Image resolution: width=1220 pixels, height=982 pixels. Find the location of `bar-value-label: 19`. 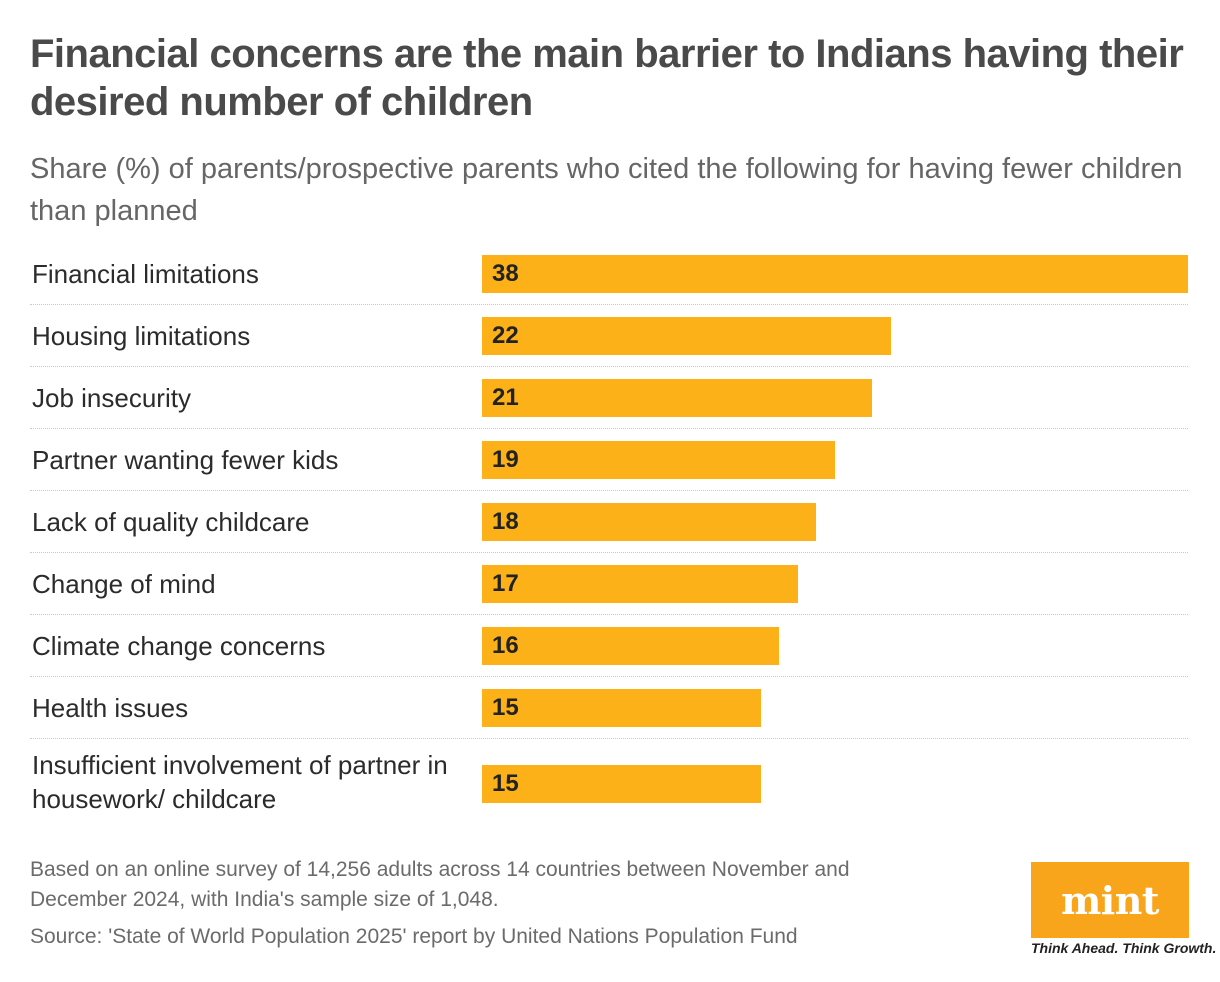

bar-value-label: 19 is located at coordinates (505, 459).